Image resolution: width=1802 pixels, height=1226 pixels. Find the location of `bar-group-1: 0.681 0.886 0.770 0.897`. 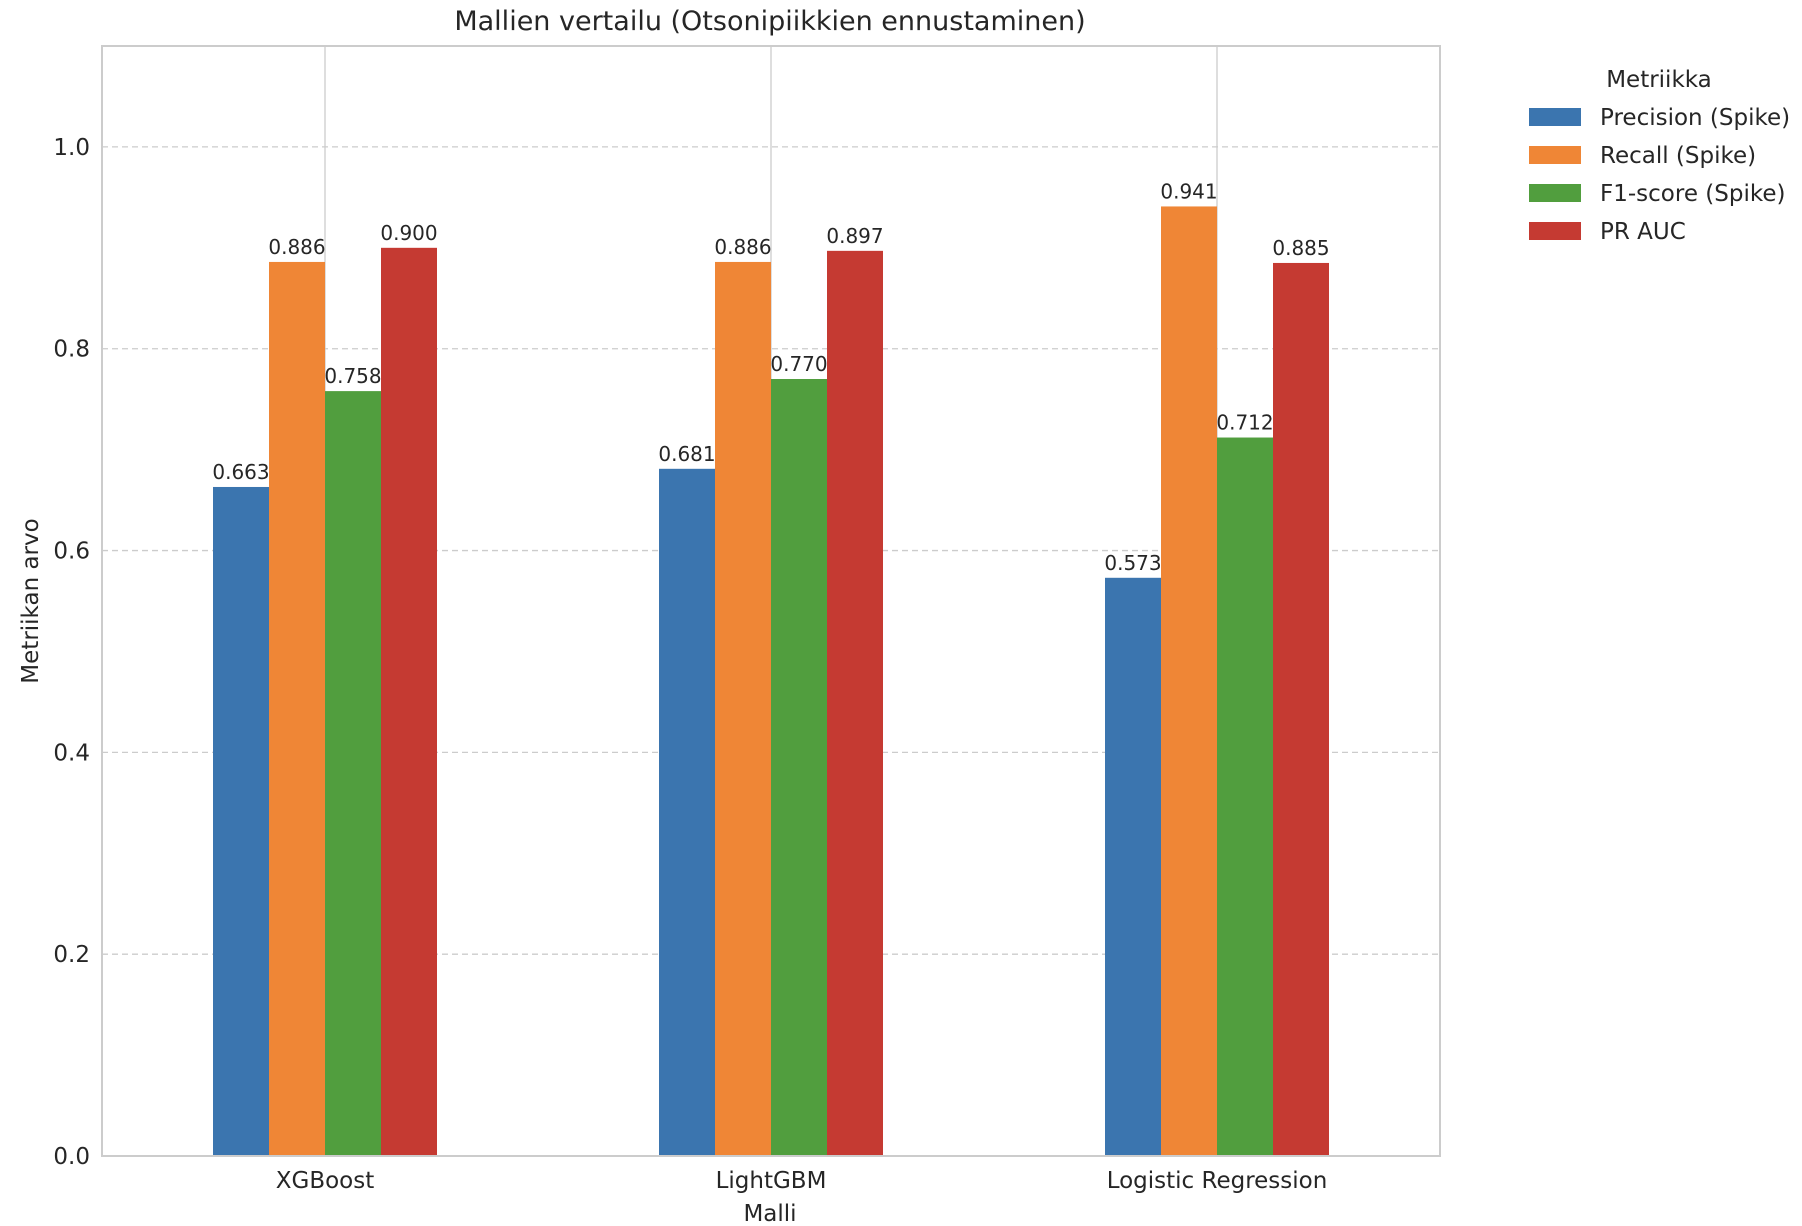

bar-group-1: 0.681 0.886 0.770 0.897 is located at coordinates (771, 690).